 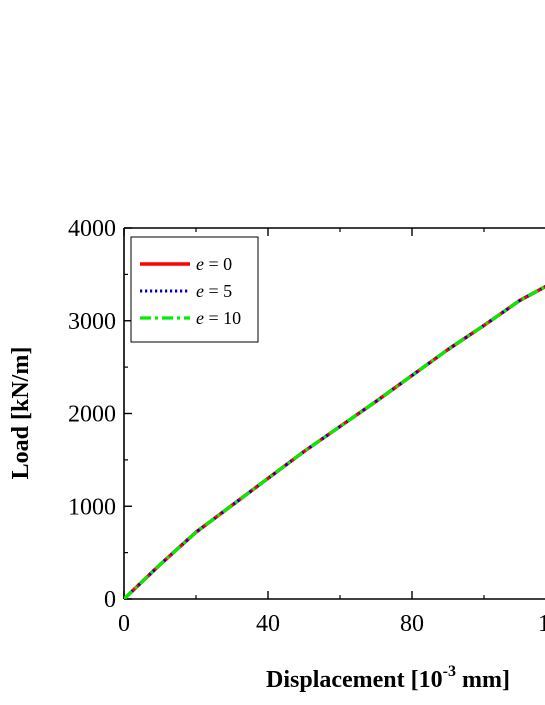 What do you see at coordinates (268, 624) in the screenshot?
I see `x-tick-label: 40` at bounding box center [268, 624].